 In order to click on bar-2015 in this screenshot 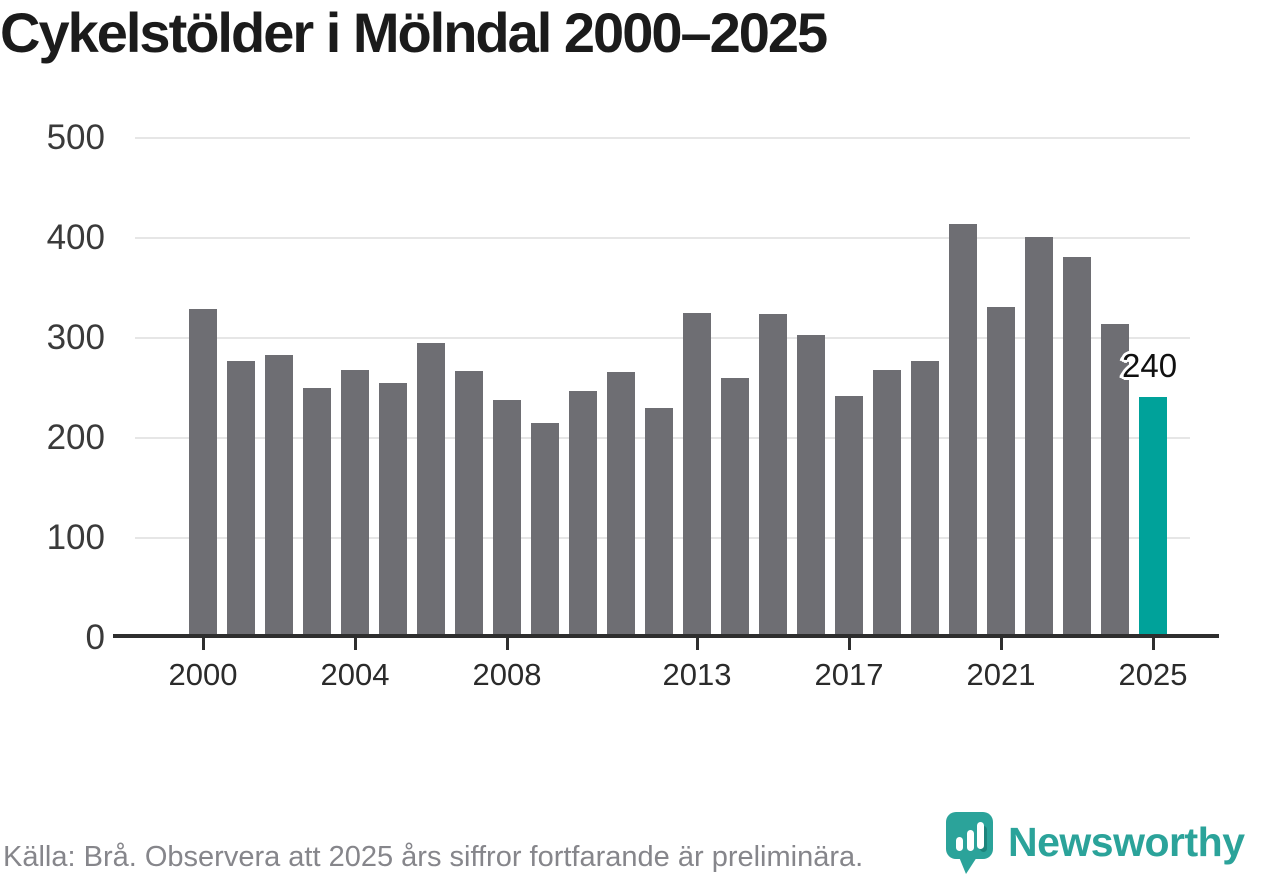, I will do `click(773, 475)`.